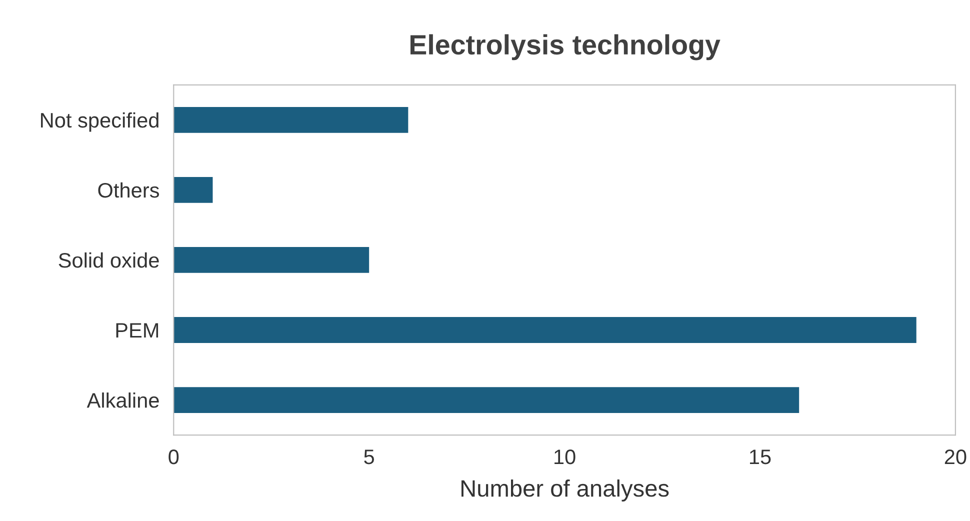 The height and width of the screenshot is (521, 970). Describe the element at coordinates (565, 47) in the screenshot. I see `chart-title: Electrolysis technology` at that location.